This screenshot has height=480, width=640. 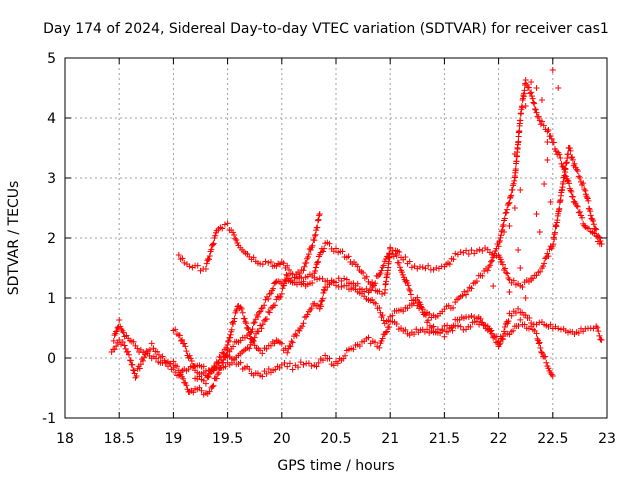 I want to click on y-tick-label: 1, so click(x=51, y=299).